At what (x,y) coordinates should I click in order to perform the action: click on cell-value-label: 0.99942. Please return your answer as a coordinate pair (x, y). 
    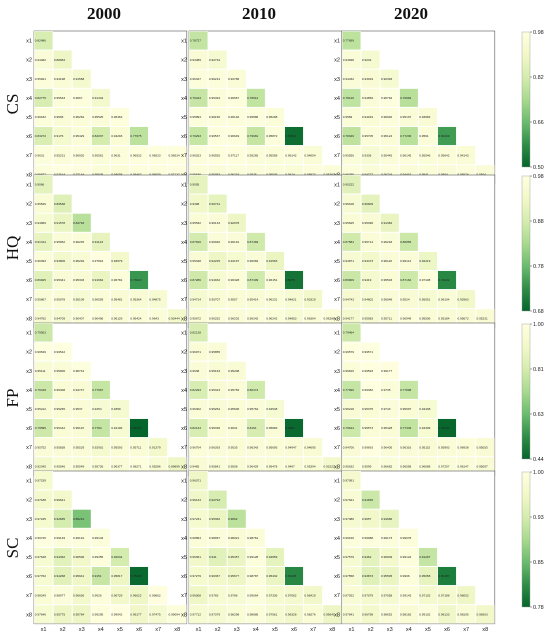
    Looking at the image, I should click on (116, 614).